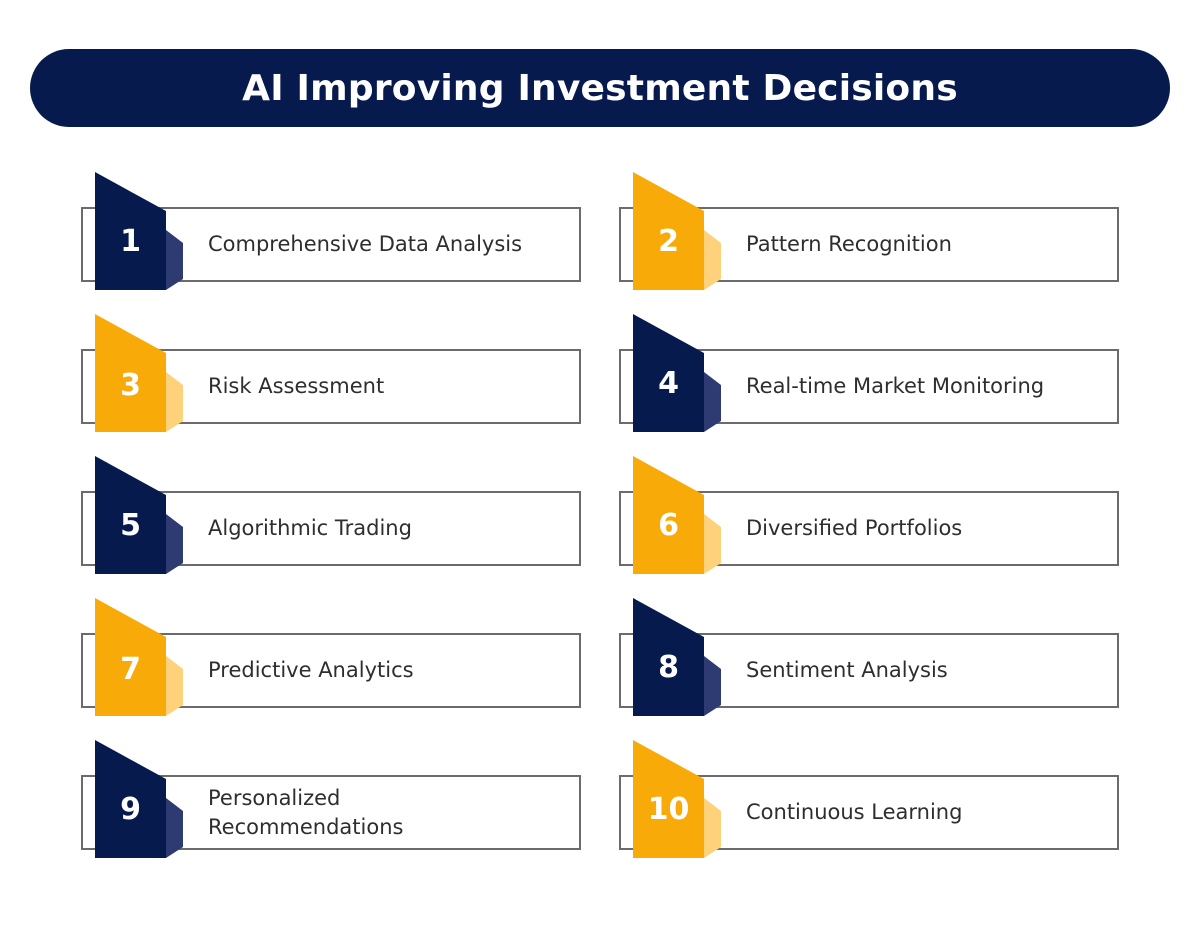 The image size is (1200, 951). I want to click on item-card: 5 Algorithmic Trading, so click(331, 531).